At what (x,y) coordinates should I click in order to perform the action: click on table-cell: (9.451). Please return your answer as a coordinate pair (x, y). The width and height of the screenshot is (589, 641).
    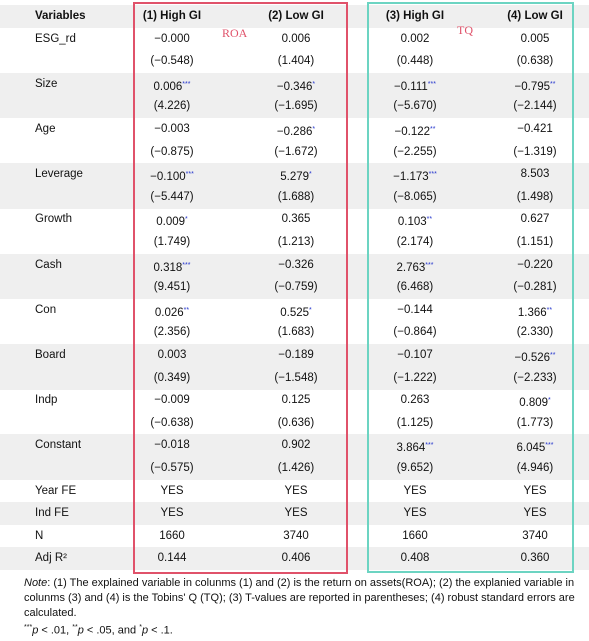
    Looking at the image, I should click on (172, 287).